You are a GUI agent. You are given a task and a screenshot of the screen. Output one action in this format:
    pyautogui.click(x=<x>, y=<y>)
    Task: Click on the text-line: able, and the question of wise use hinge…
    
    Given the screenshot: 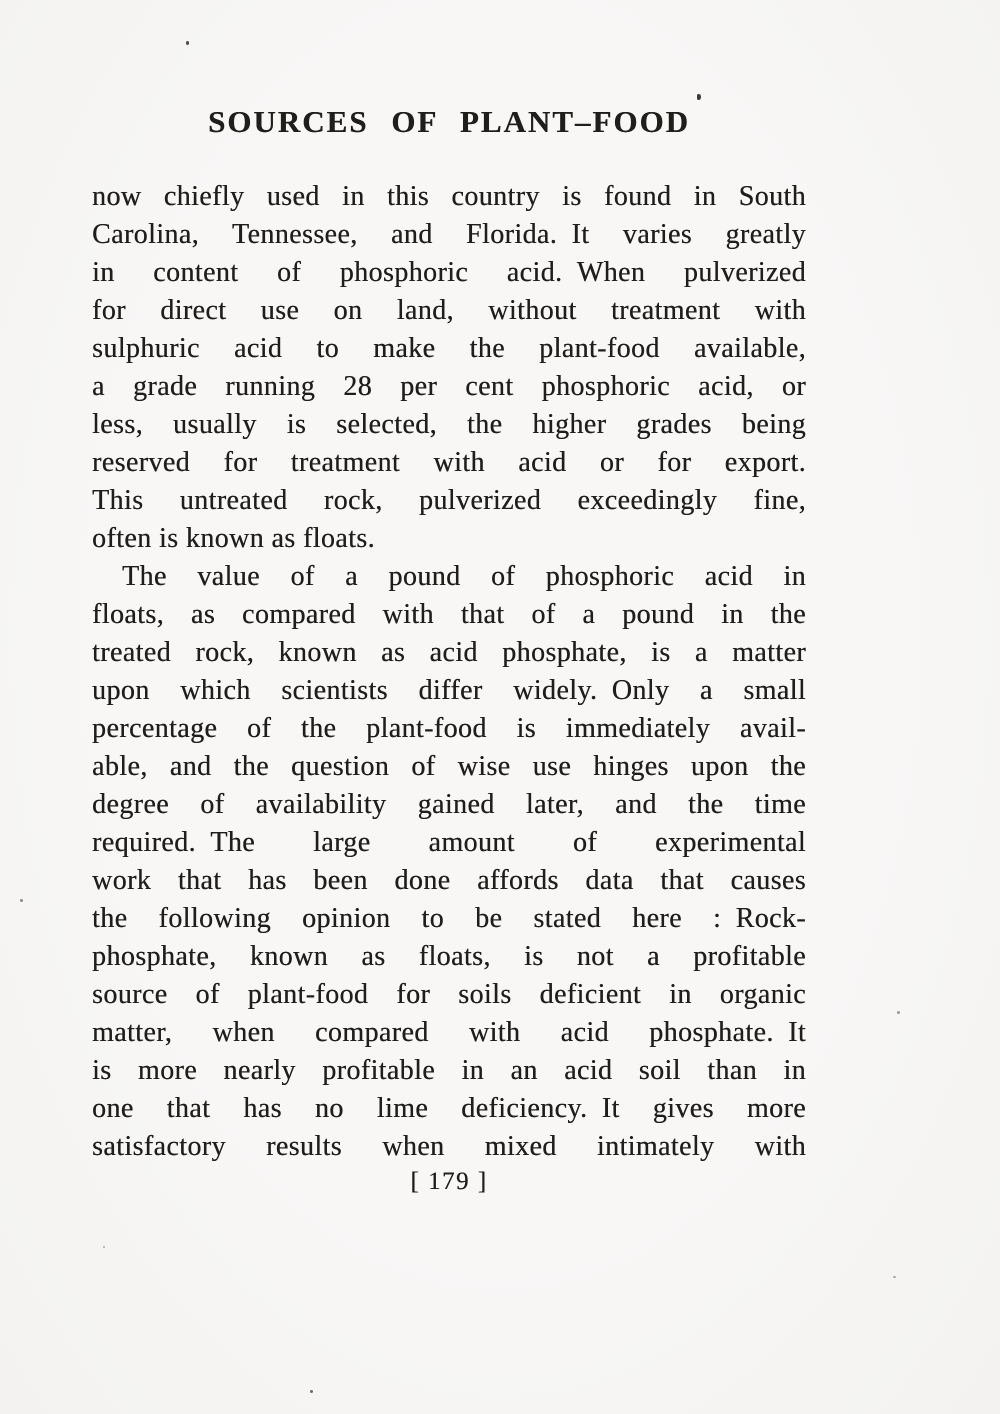 What is the action you would take?
    pyautogui.click(x=449, y=766)
    